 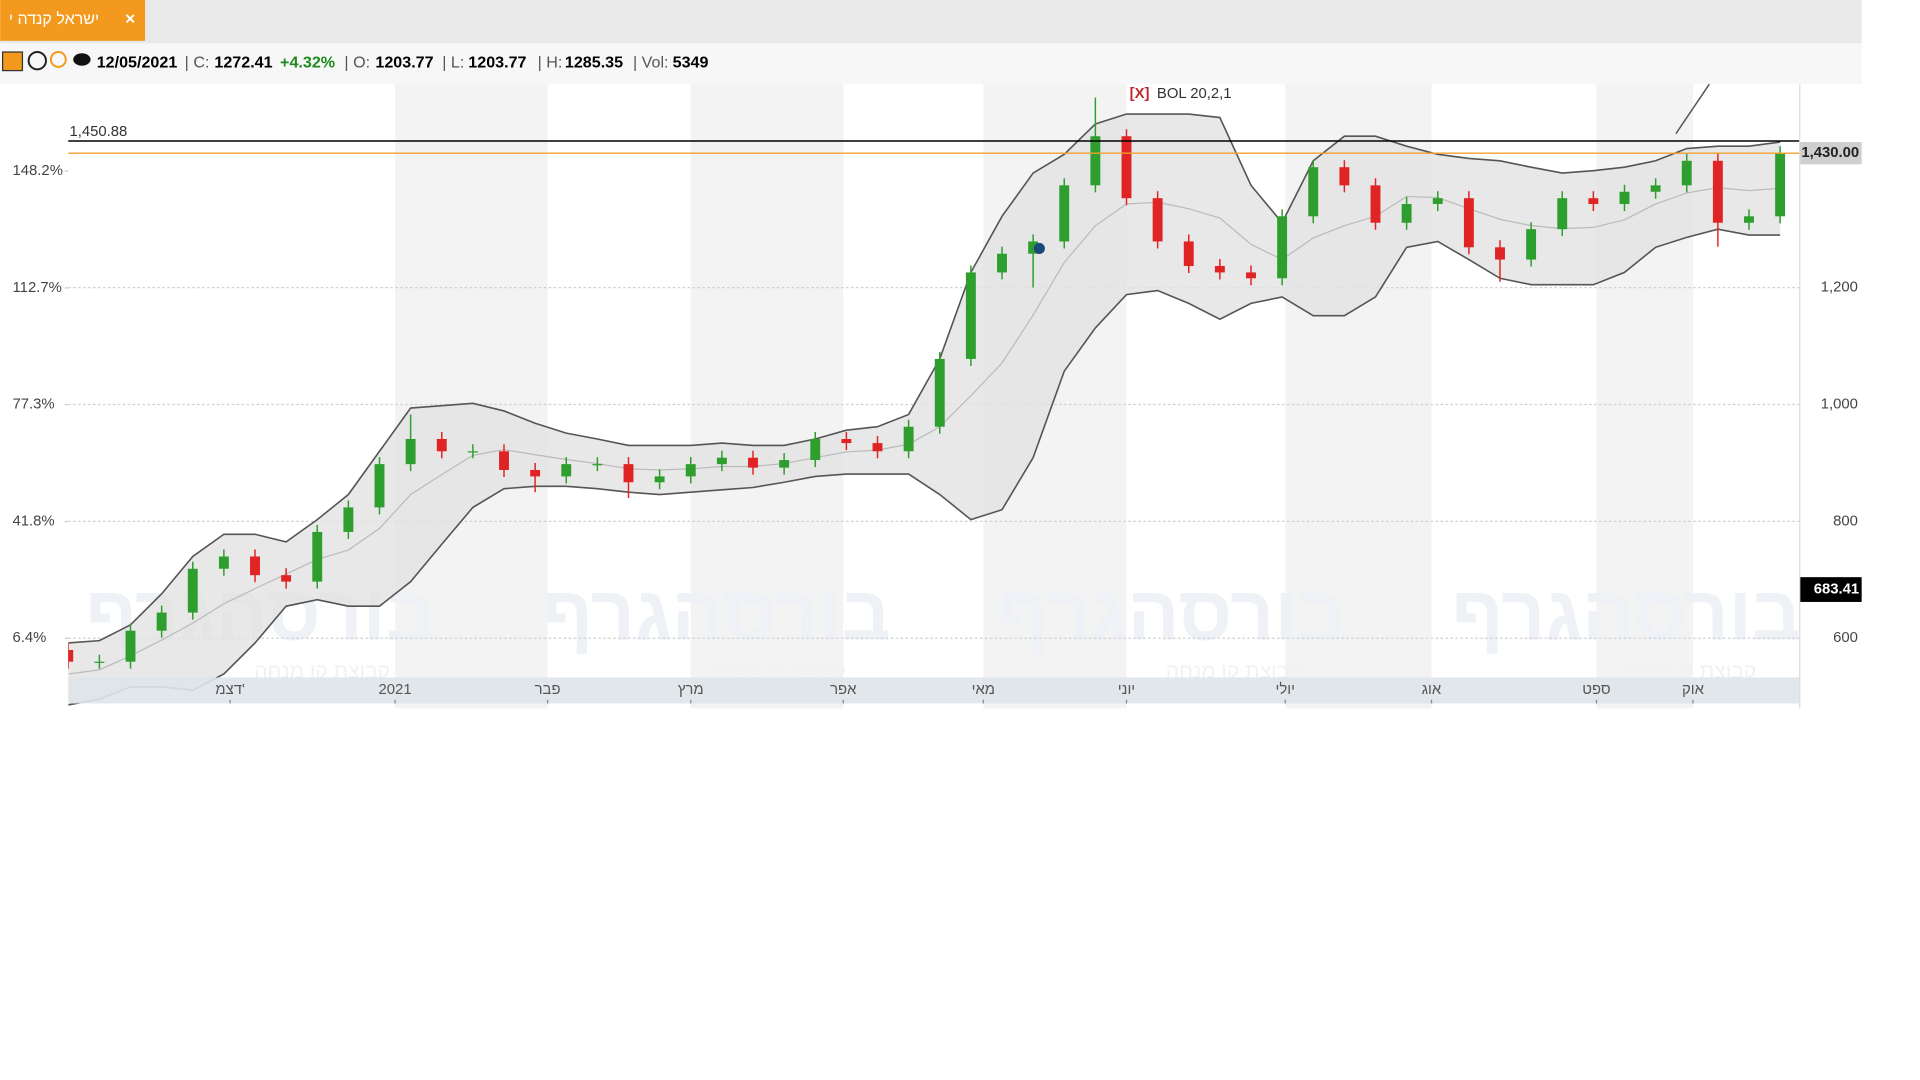 What do you see at coordinates (137, 62) in the screenshot?
I see `info-date: 12/05/2021` at bounding box center [137, 62].